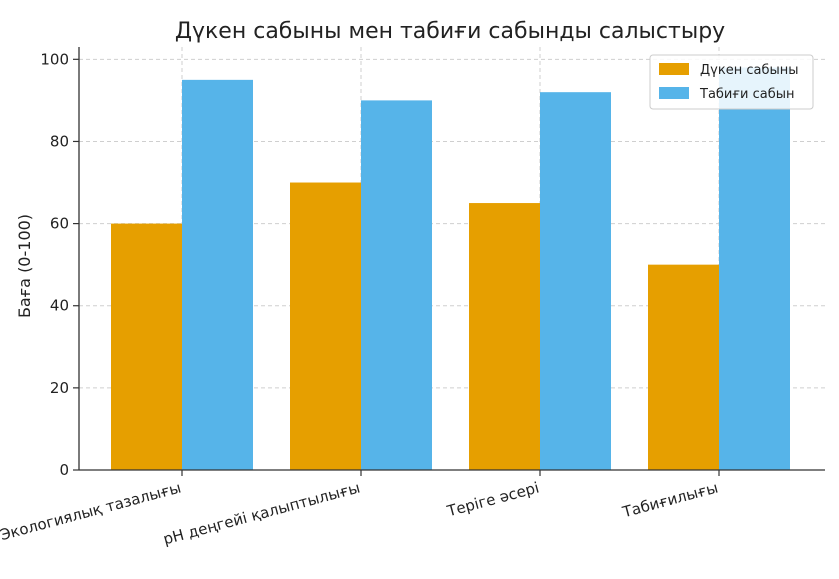  What do you see at coordinates (747, 94) in the screenshot?
I see `legend-label-natural-soap: Табиғи сабын` at bounding box center [747, 94].